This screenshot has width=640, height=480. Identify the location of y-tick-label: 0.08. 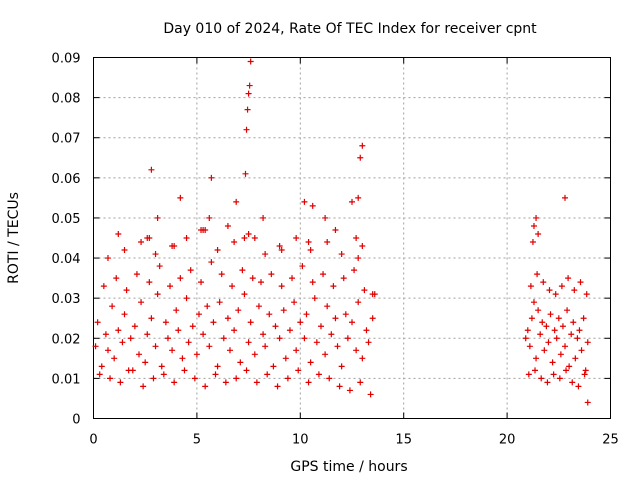
(66, 99).